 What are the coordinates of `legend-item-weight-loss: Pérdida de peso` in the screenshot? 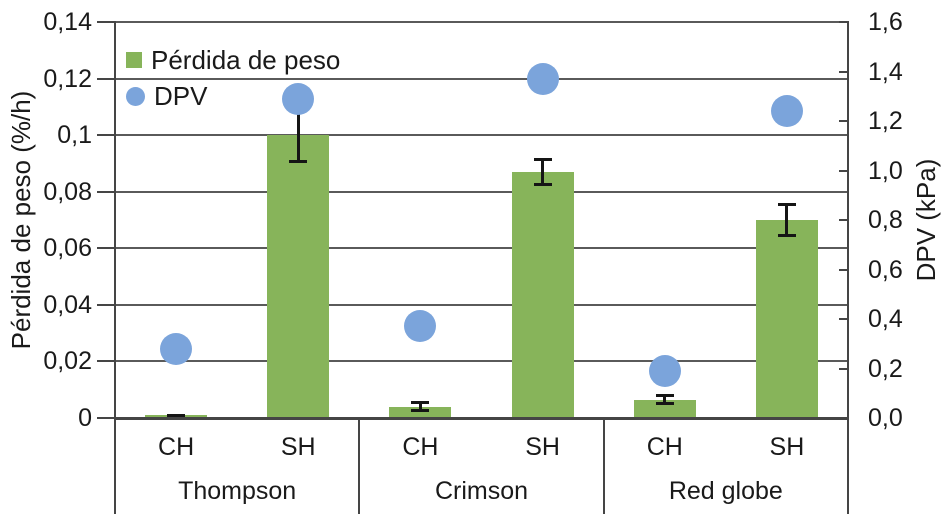 It's located at (233, 60).